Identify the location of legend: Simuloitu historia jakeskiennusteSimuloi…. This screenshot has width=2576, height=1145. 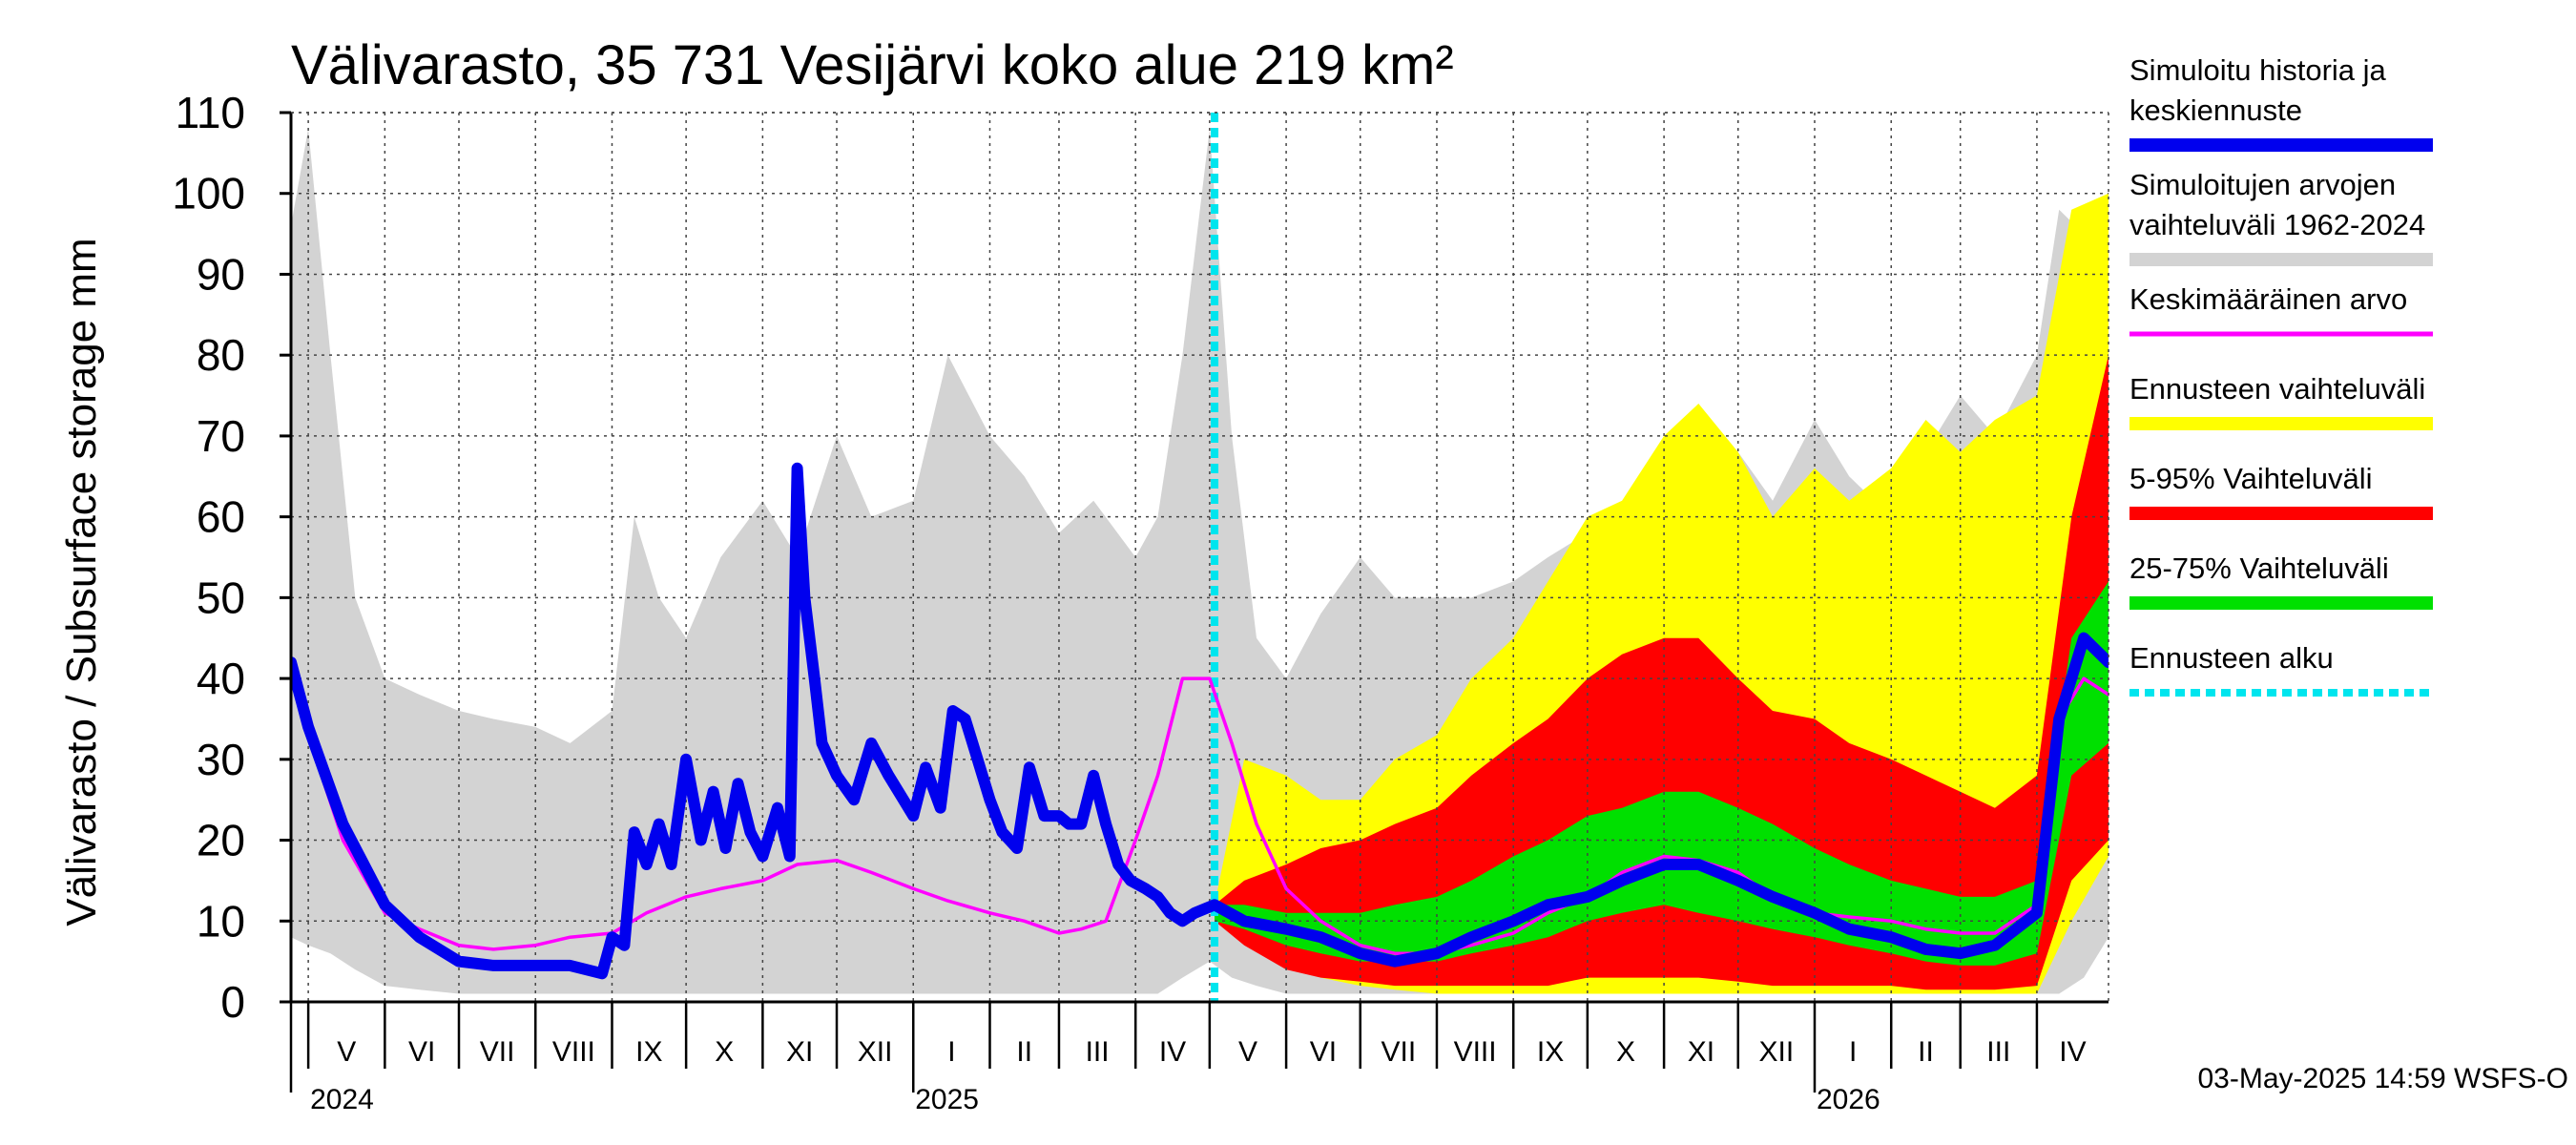
(2281, 375).